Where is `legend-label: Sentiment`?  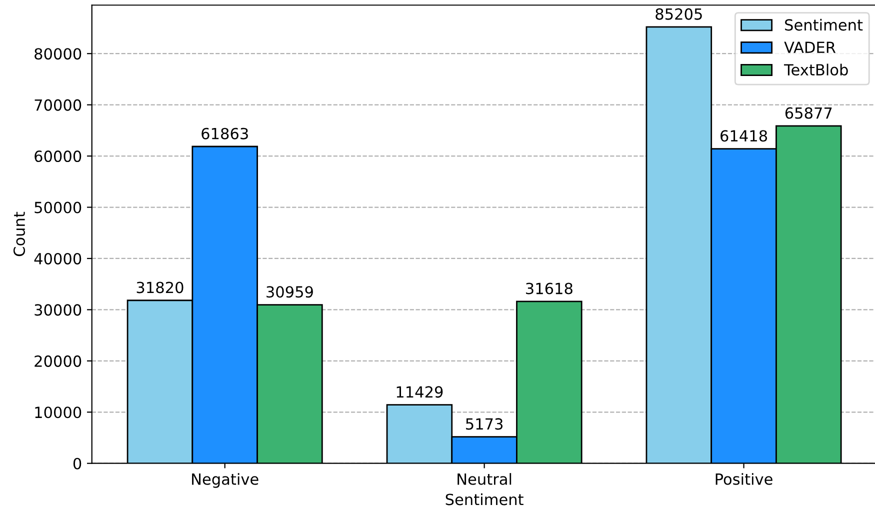
legend-label: Sentiment is located at coordinates (824, 24).